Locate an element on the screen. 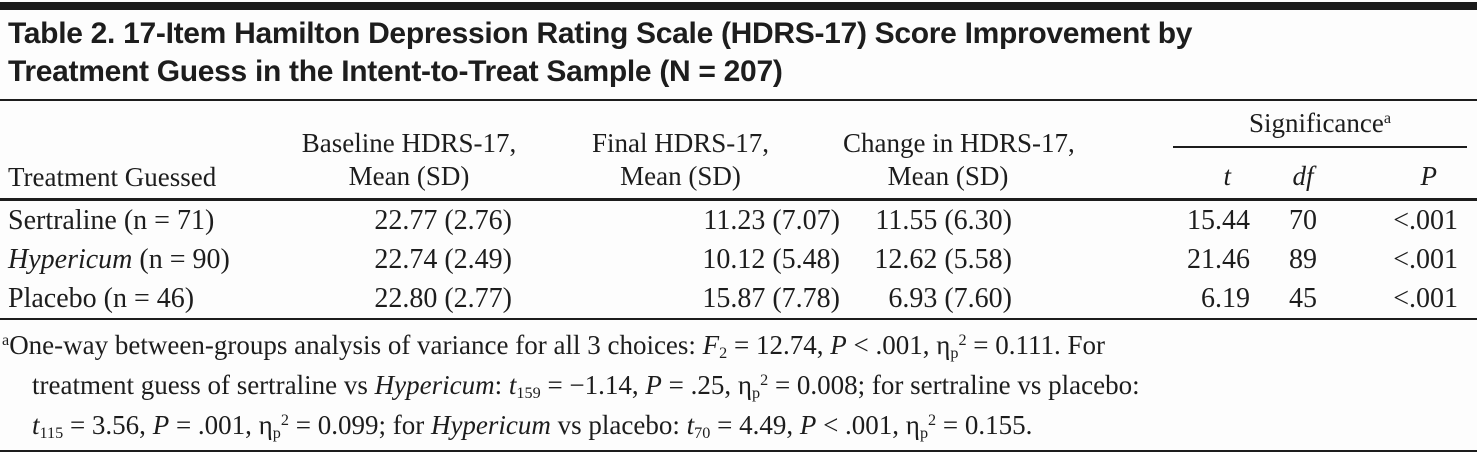 Image resolution: width=1477 pixels, height=452 pixels. column-header-baseline-line2: Mean (SD) is located at coordinates (409, 176).